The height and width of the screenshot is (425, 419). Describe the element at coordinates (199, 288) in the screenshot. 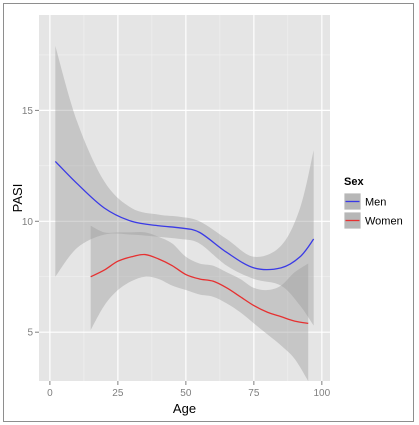

I see `line-women` at that location.